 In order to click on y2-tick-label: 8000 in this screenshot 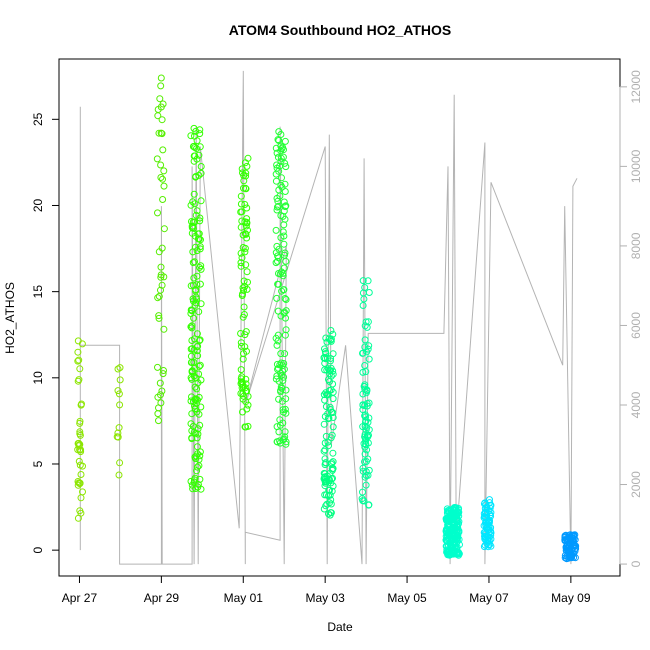, I will do `click(636, 245)`.